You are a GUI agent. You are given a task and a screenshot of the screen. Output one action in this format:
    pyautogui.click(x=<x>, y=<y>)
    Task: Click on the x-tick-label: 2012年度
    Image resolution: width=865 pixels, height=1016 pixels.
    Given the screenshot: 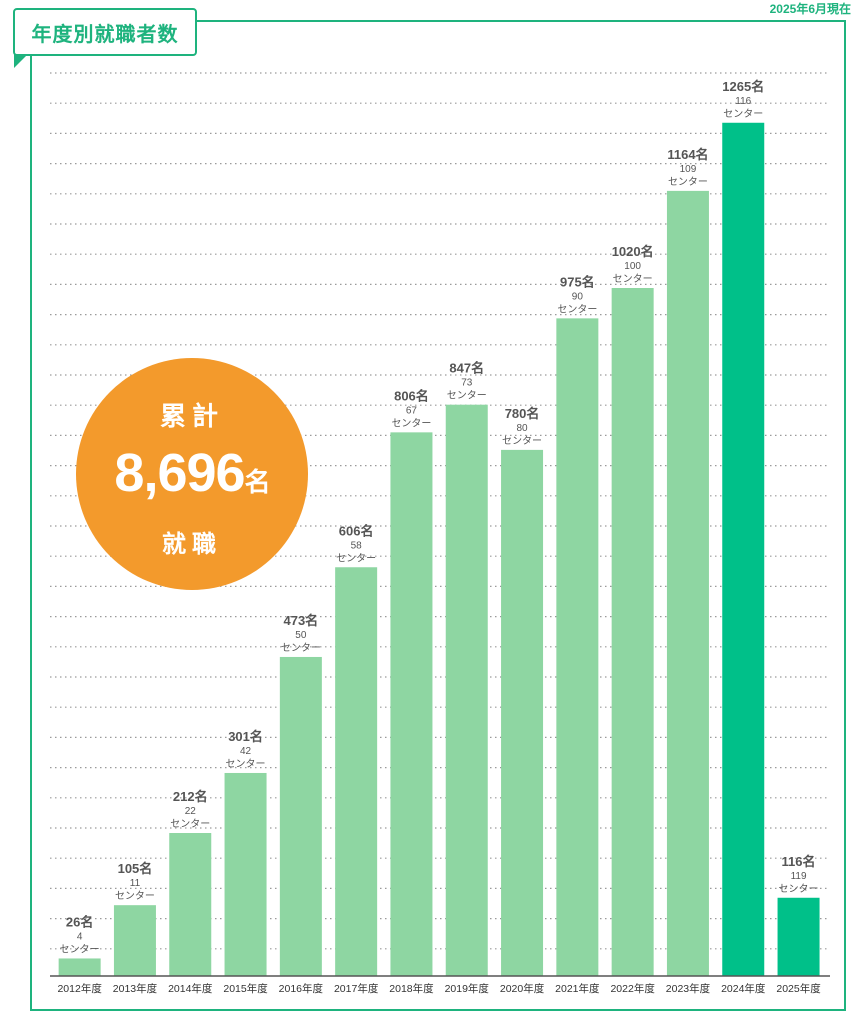 What is the action you would take?
    pyautogui.click(x=79, y=988)
    